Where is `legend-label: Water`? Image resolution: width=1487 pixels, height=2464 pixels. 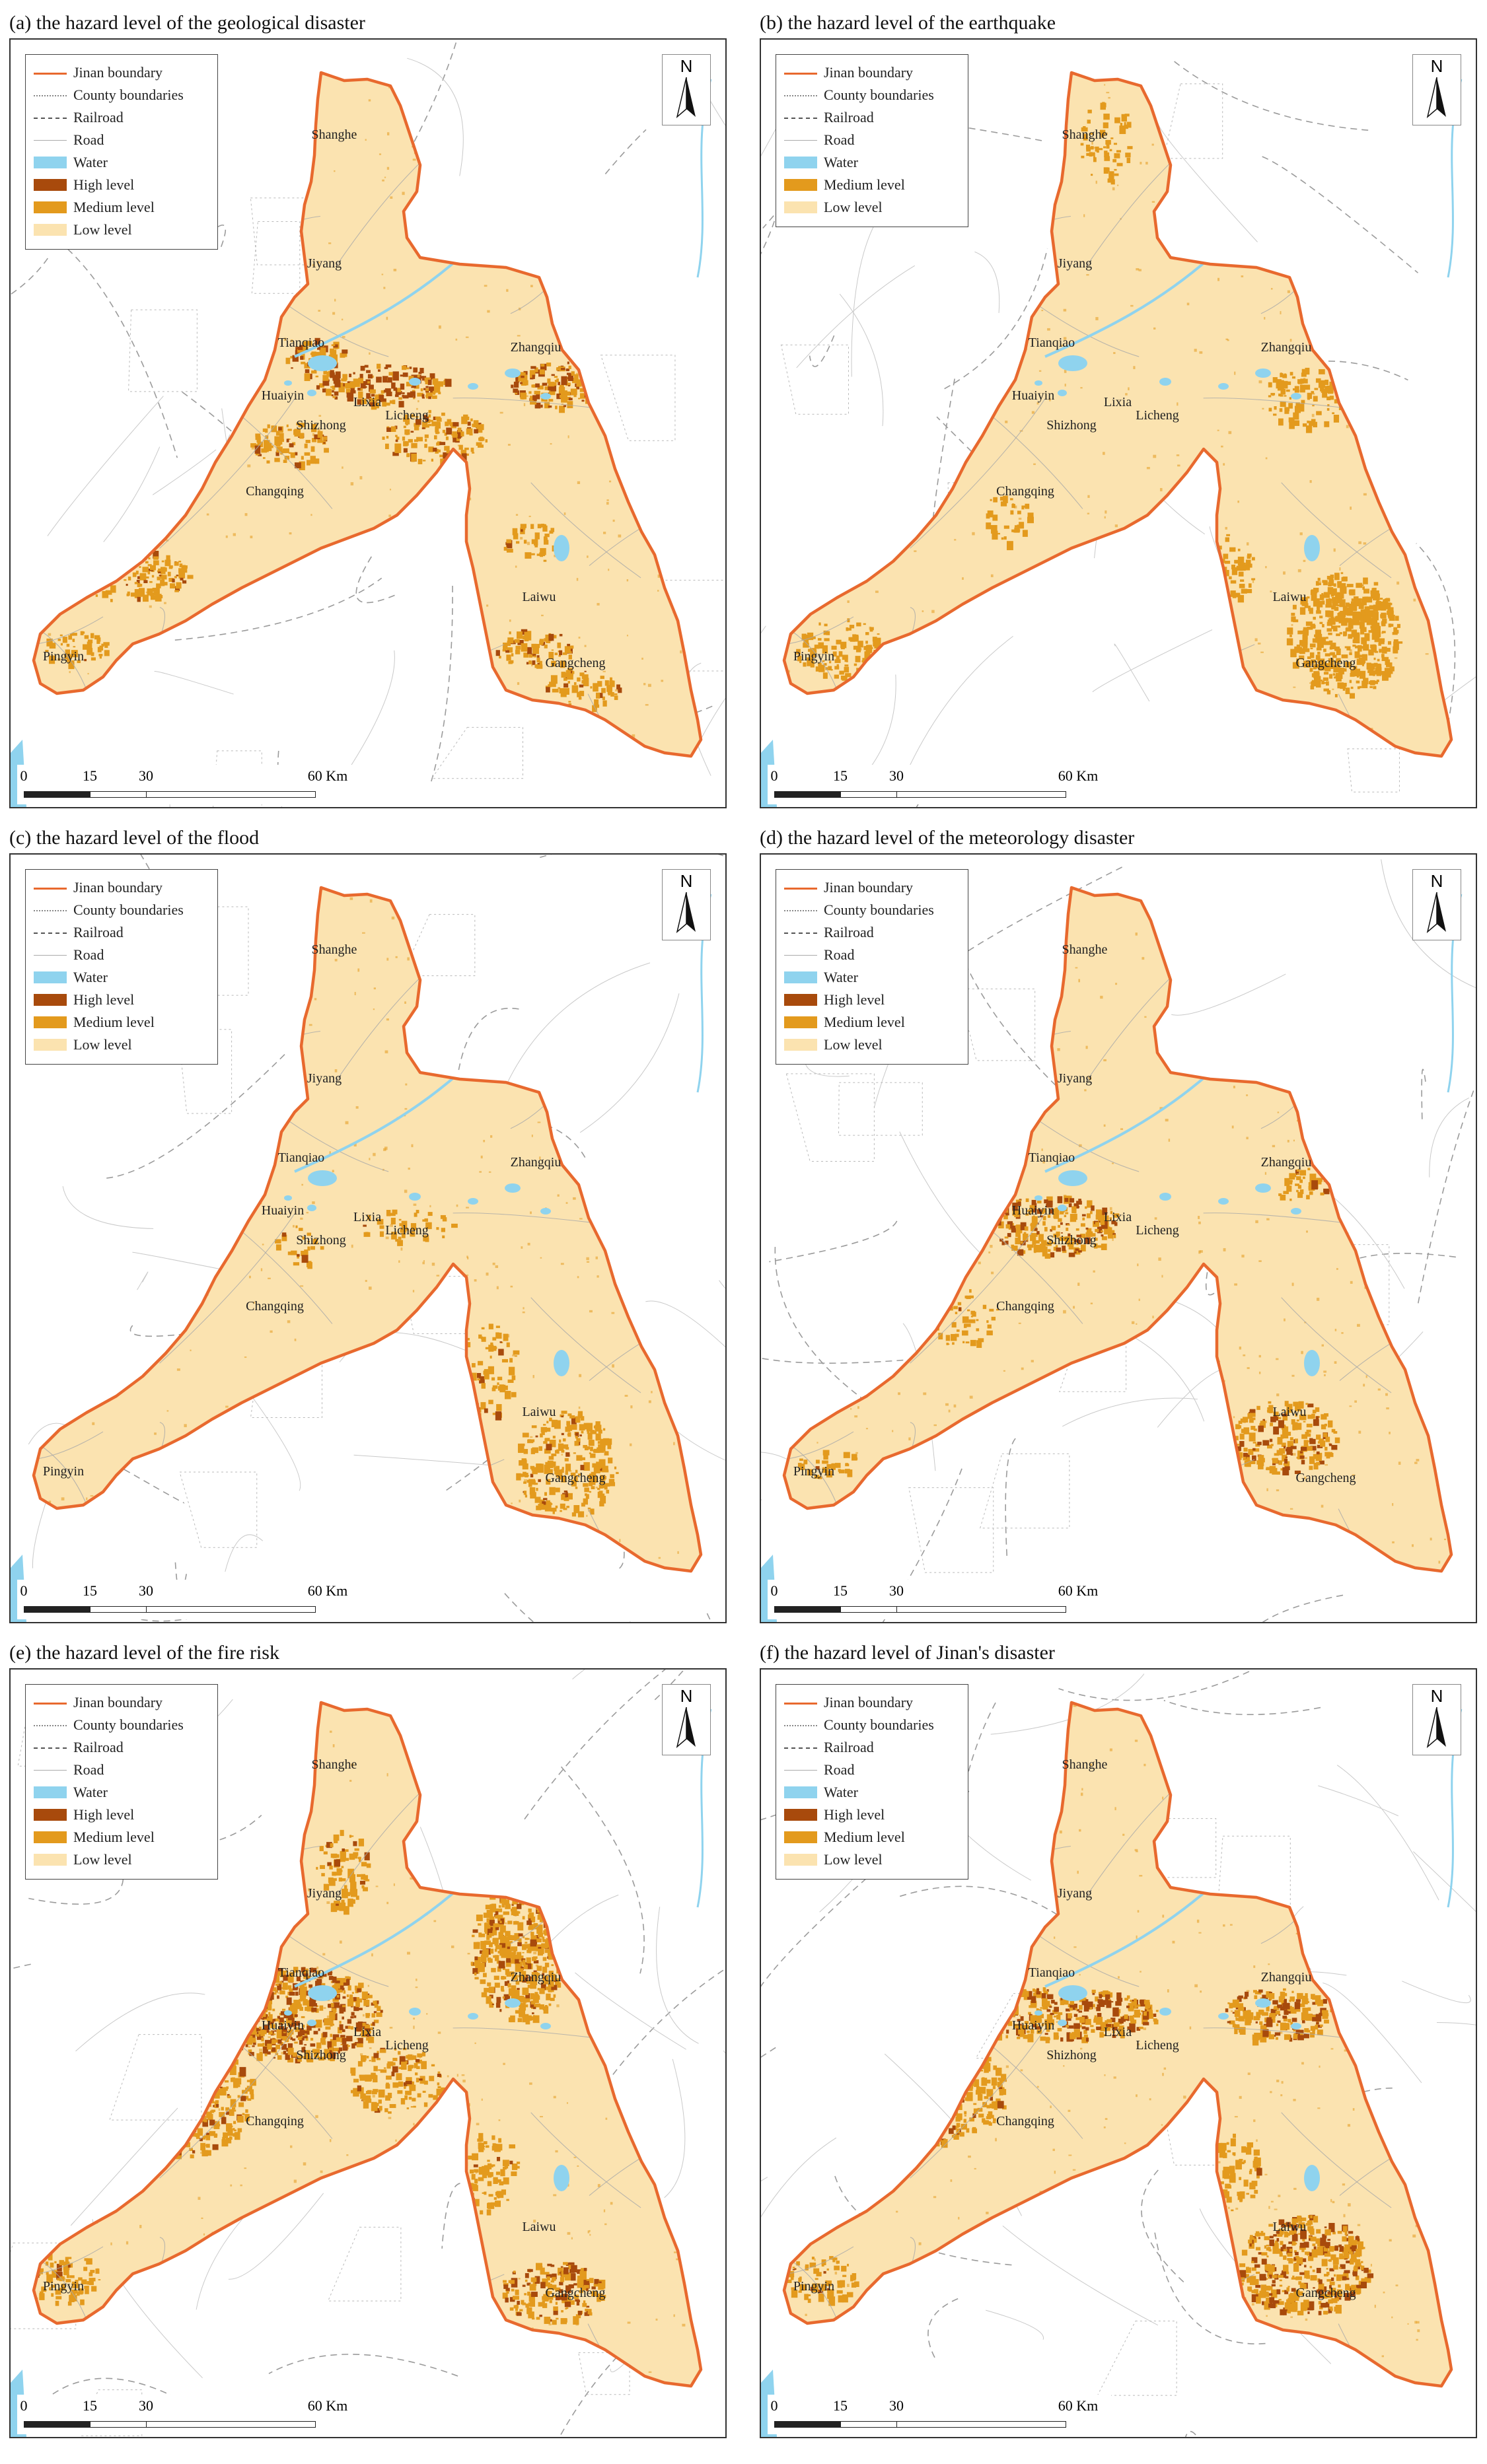 legend-label: Water is located at coordinates (841, 162).